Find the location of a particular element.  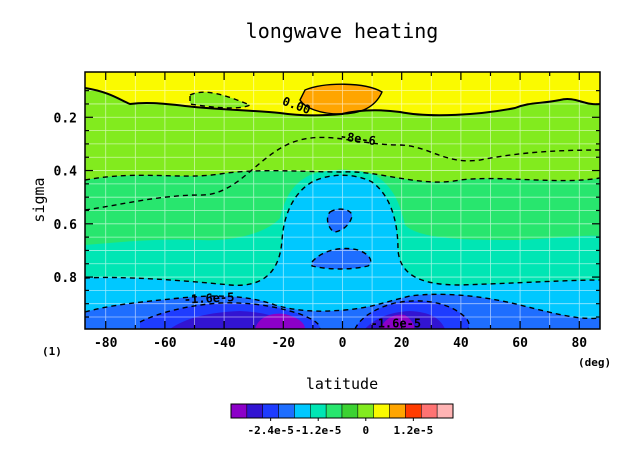

y-tick-label: 0.6 is located at coordinates (66, 225).